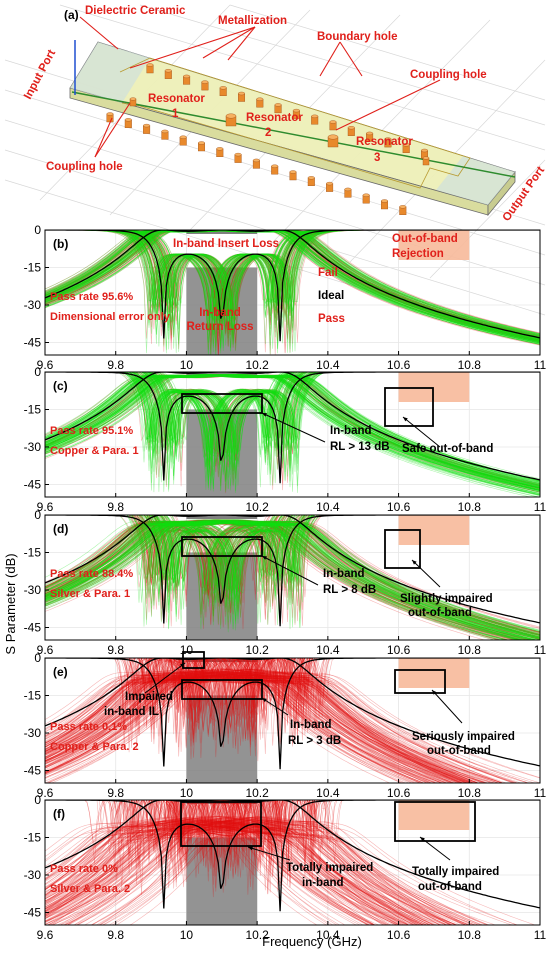  I want to click on panel-label: (b), so click(60, 244).